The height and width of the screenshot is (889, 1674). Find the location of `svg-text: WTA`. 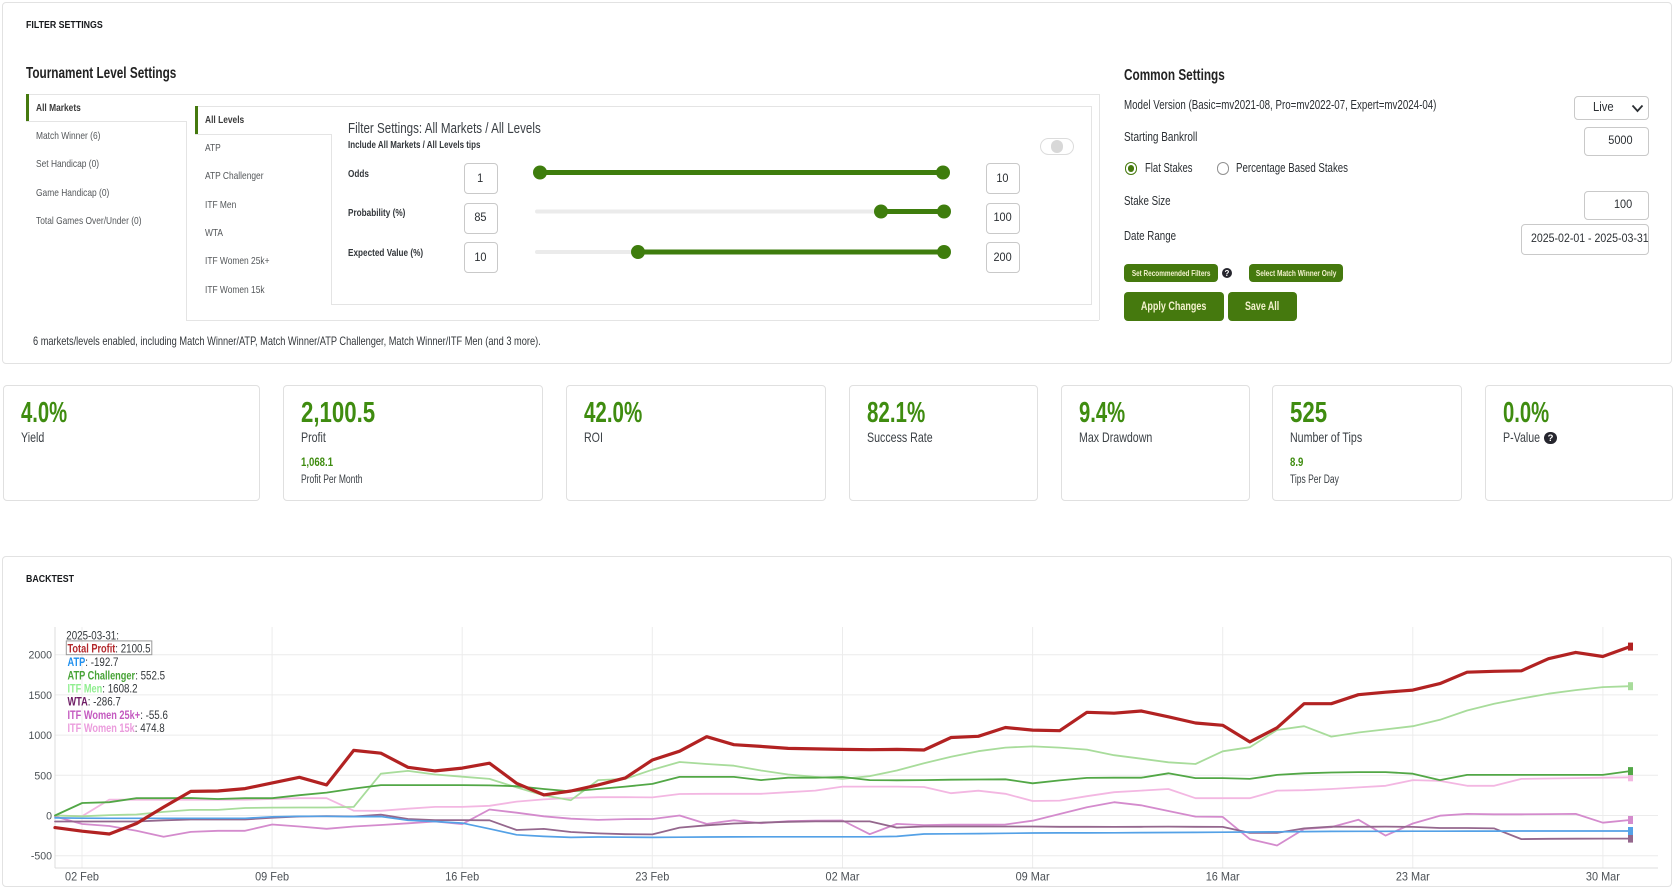

svg-text: WTA is located at coordinates (78, 703).